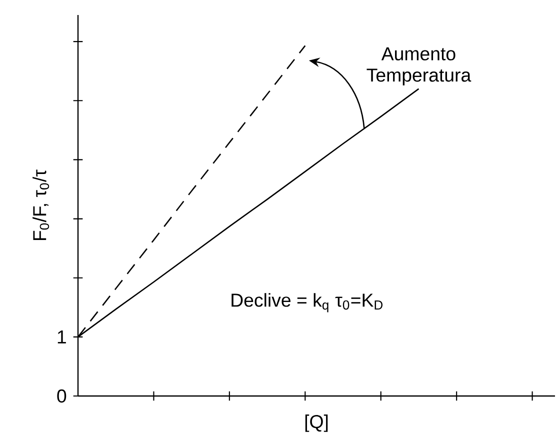 This screenshot has height=439, width=559. What do you see at coordinates (41, 205) in the screenshot?
I see `y-axis-title: F$_{0}$/F, τ$_{0}$/τ` at bounding box center [41, 205].